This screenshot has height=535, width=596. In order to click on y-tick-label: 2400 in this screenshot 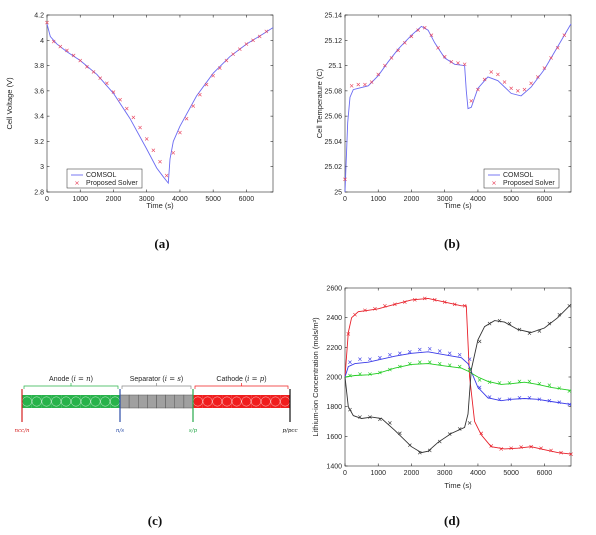, I will do `click(334, 318)`.